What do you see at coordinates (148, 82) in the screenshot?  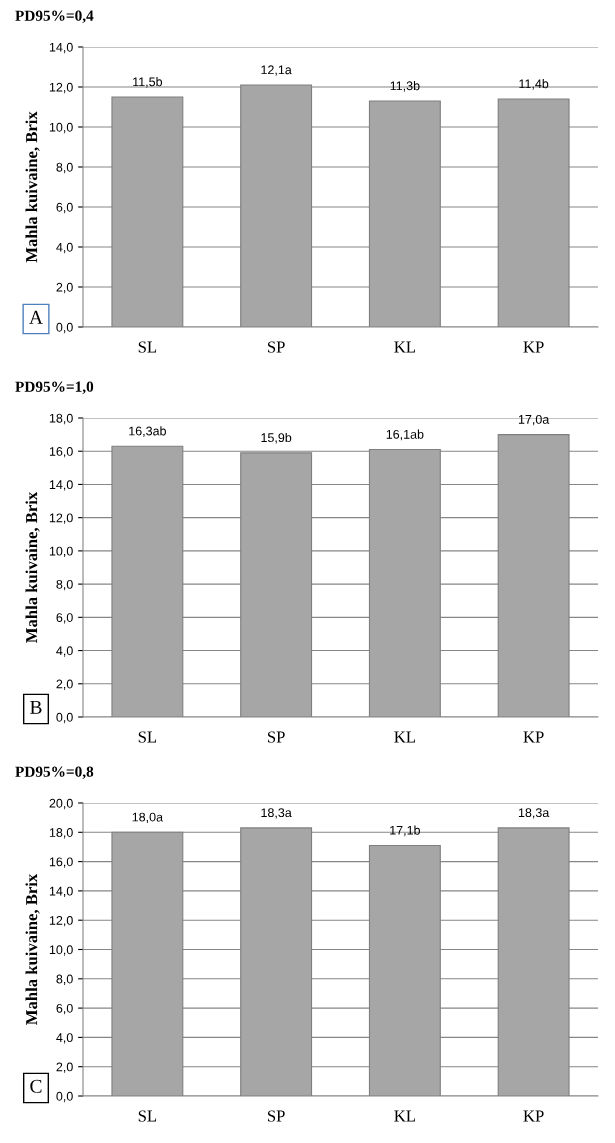 I see `data-label: 11,5b` at bounding box center [148, 82].